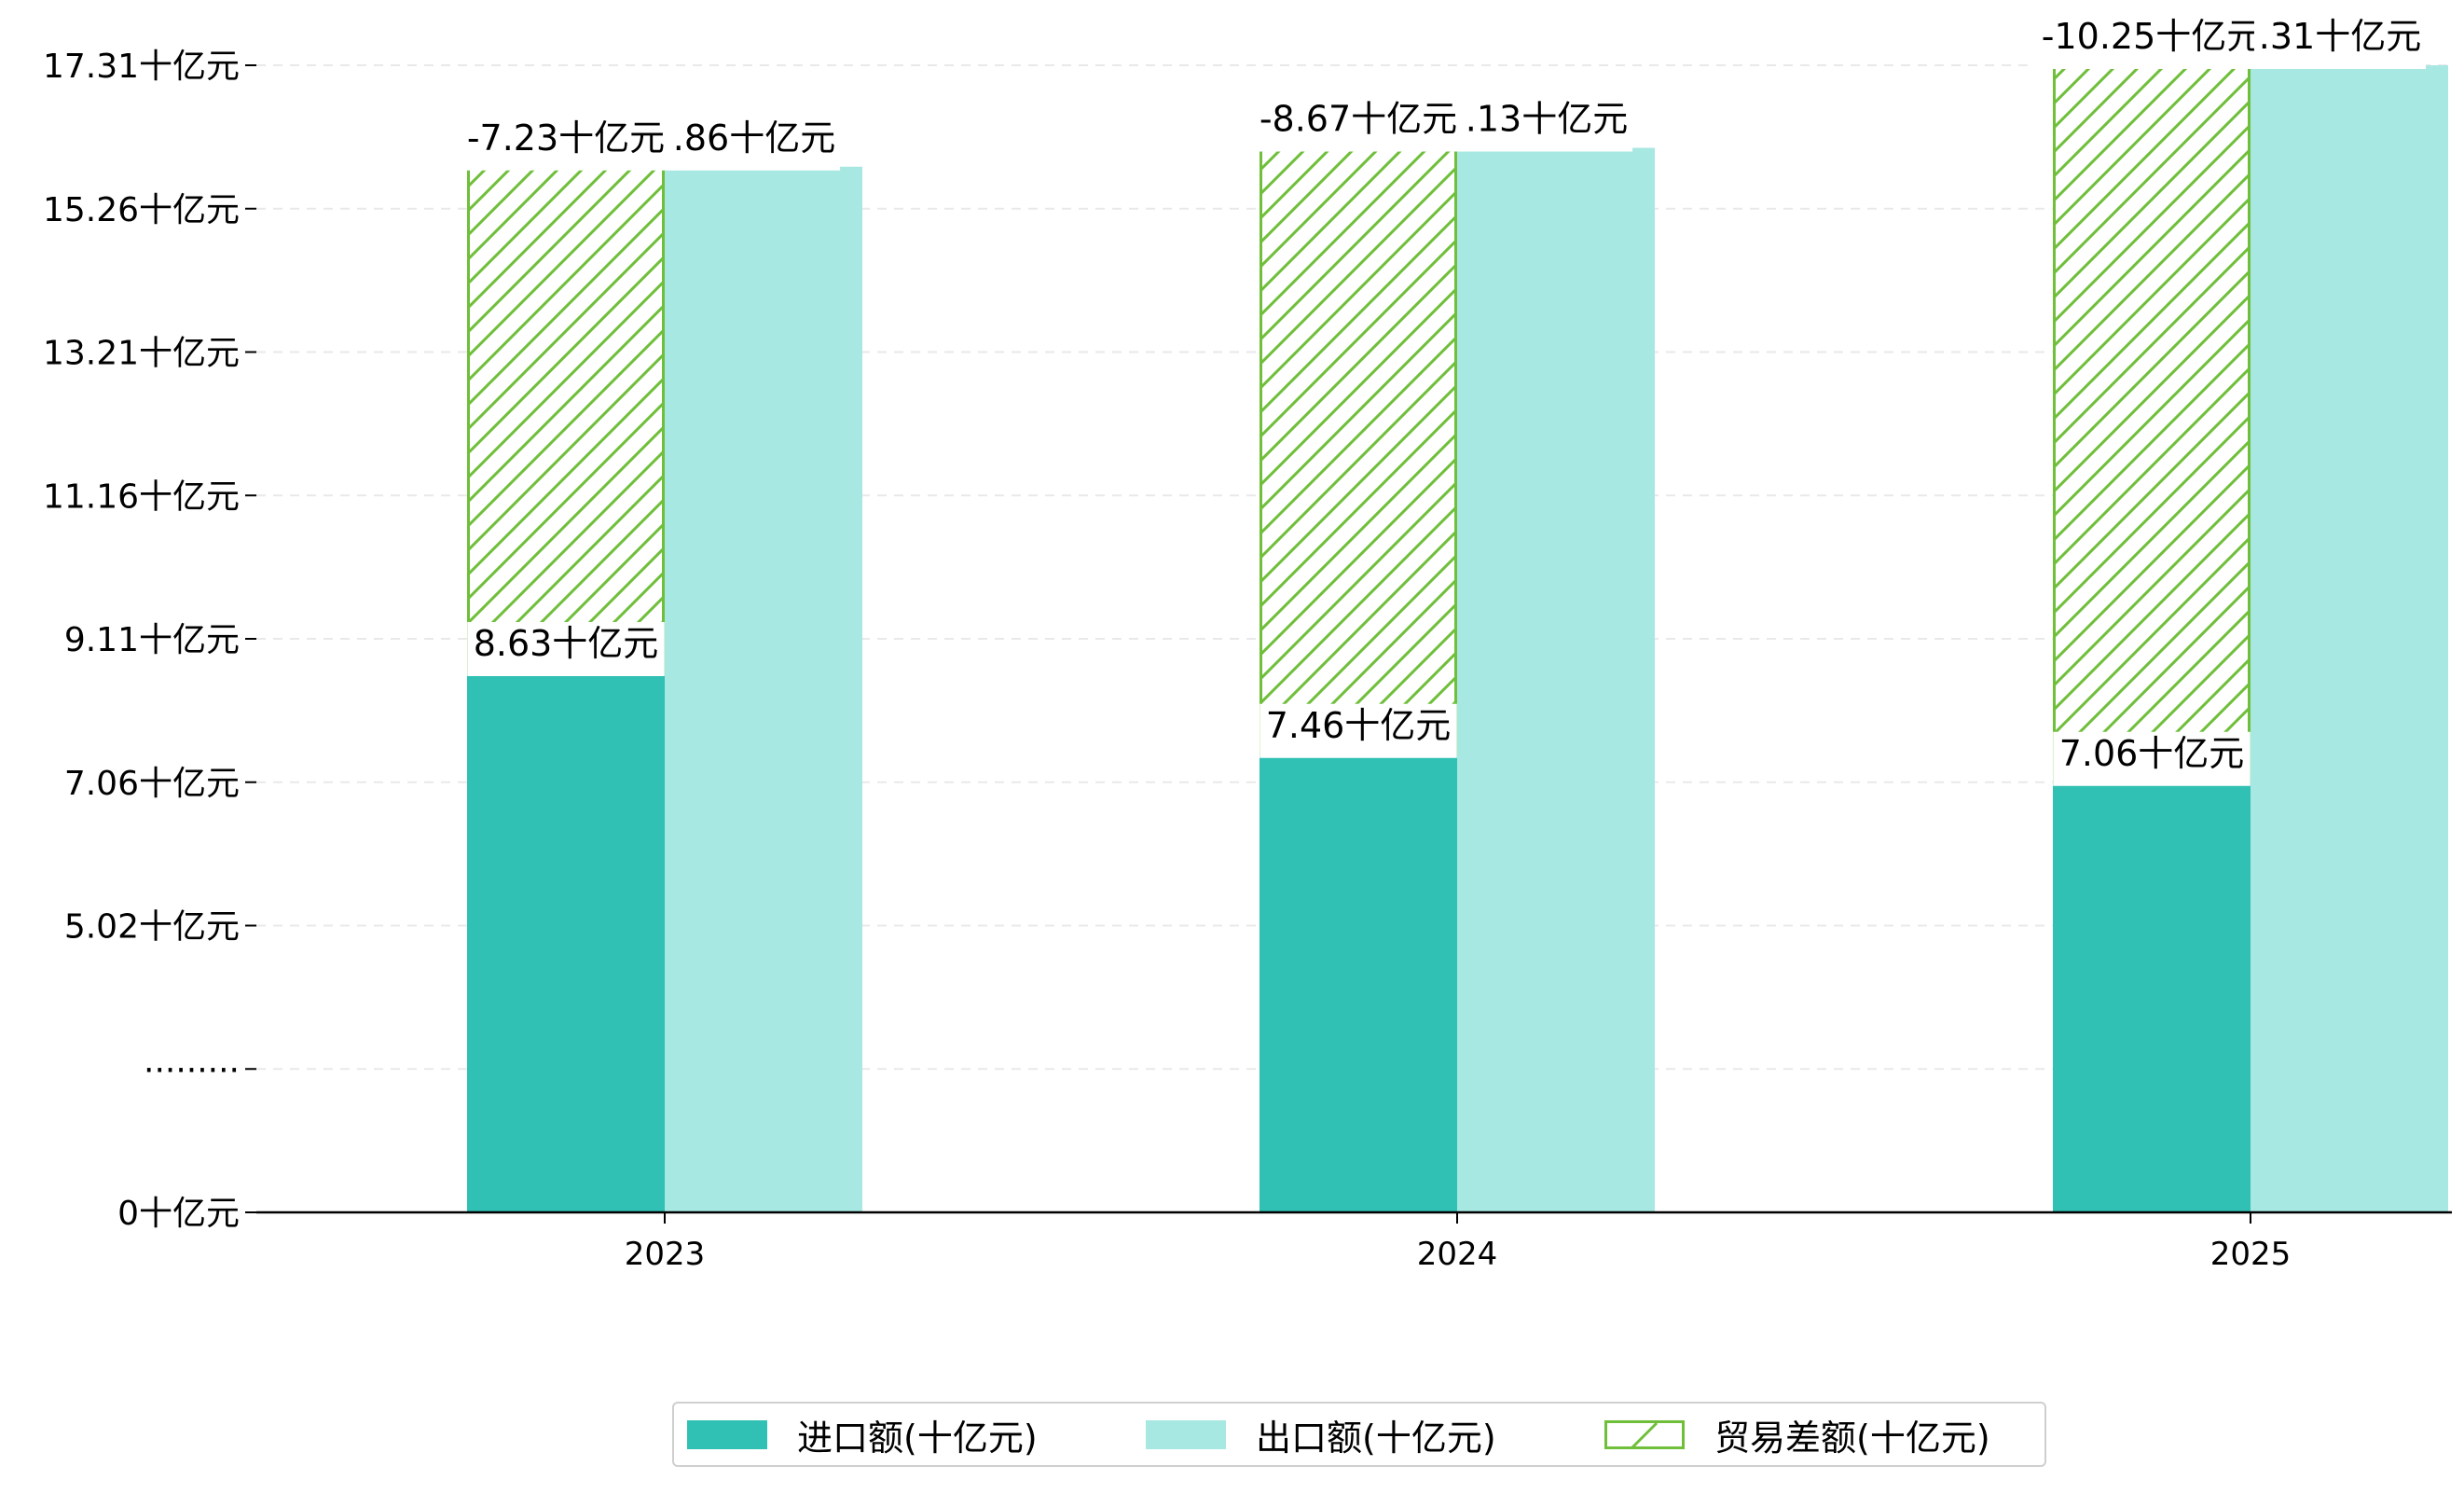 This screenshot has width=2464, height=1494. Describe the element at coordinates (152, 640) in the screenshot. I see `y-tick-label: 9.11十亿元` at that location.